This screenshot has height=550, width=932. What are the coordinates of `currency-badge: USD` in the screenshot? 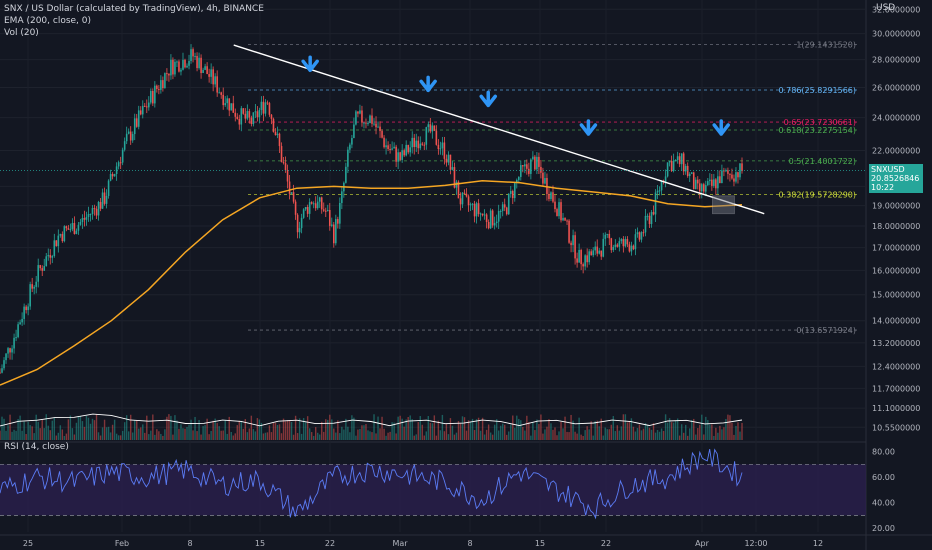 It's located at (886, 8).